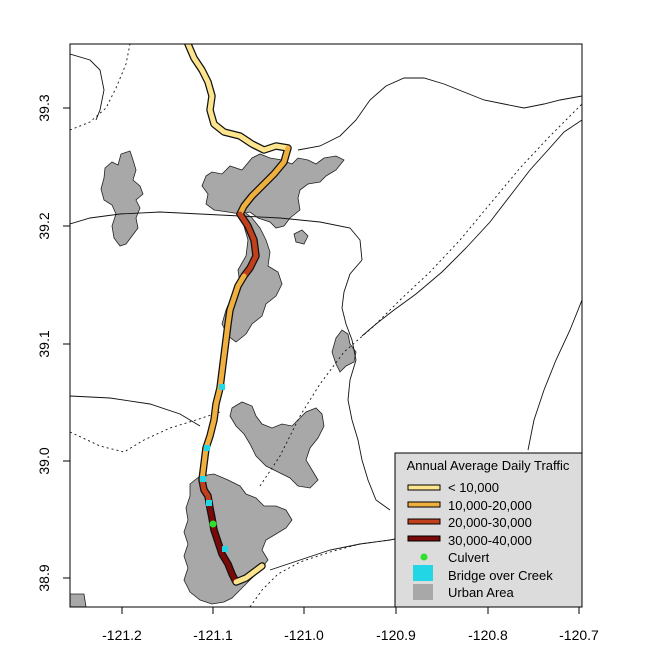  I want to click on culverts, so click(213, 524).